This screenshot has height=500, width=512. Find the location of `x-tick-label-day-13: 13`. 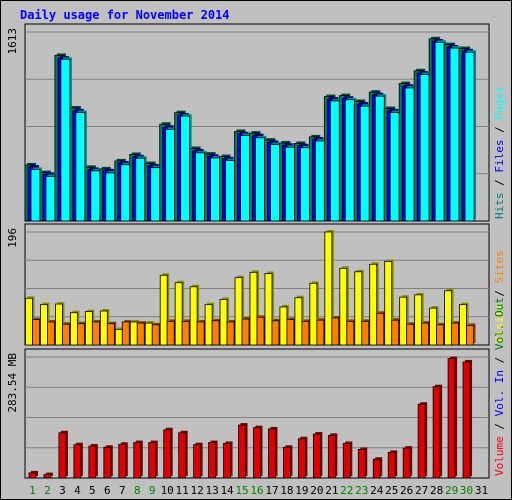

x-tick-label-day-13: 13 is located at coordinates (211, 490).